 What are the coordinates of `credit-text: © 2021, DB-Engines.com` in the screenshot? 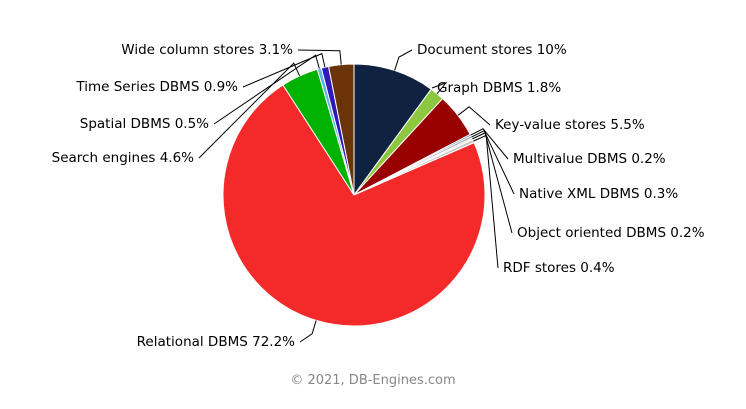 It's located at (373, 380).